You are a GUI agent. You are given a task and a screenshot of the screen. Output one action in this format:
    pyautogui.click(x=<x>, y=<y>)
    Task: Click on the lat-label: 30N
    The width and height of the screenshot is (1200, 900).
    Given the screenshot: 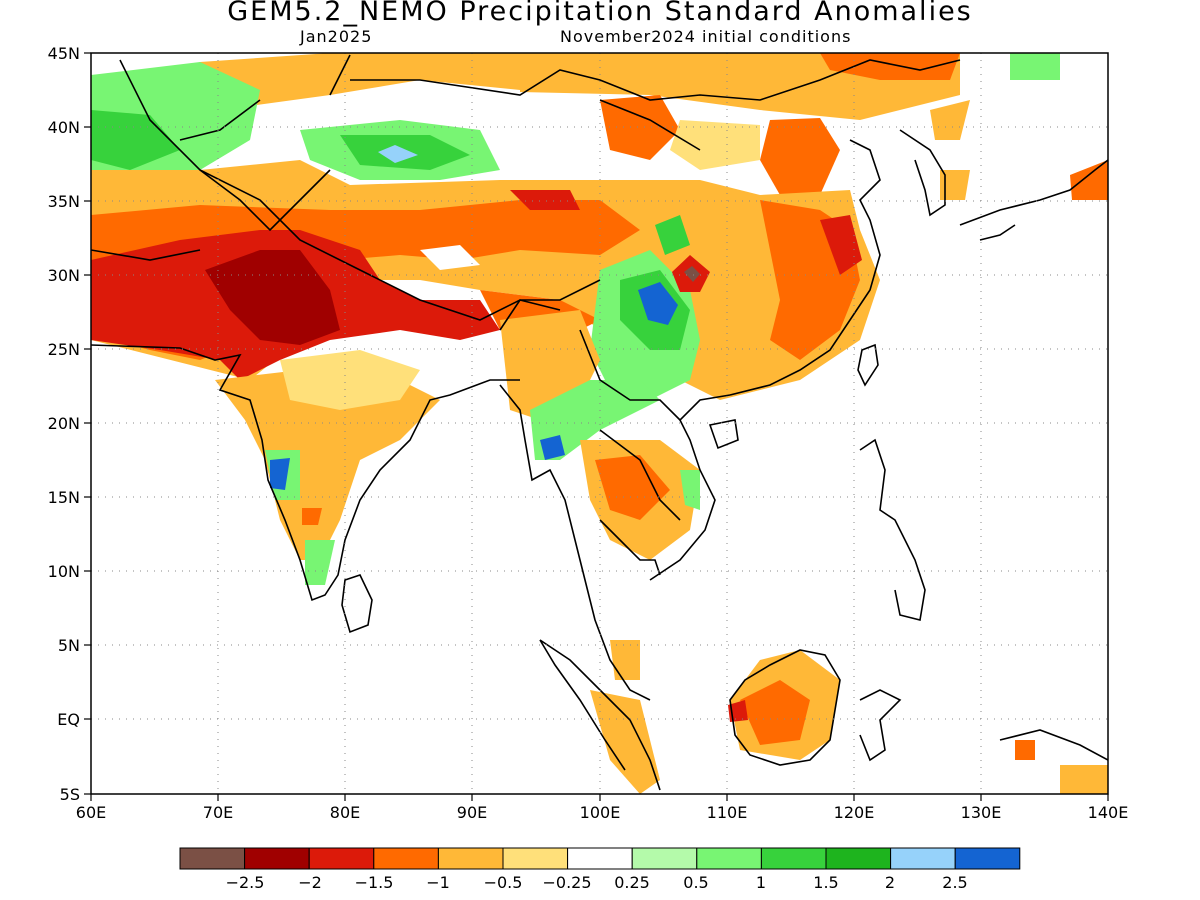 What is the action you would take?
    pyautogui.click(x=64, y=275)
    